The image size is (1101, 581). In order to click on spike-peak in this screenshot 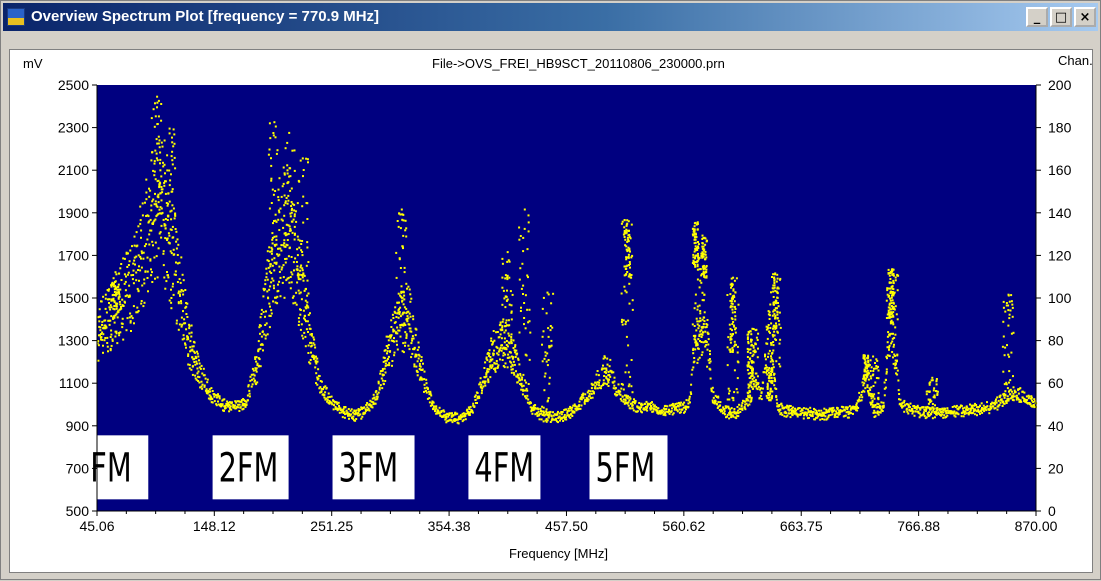, I will do `click(507, 252)`.